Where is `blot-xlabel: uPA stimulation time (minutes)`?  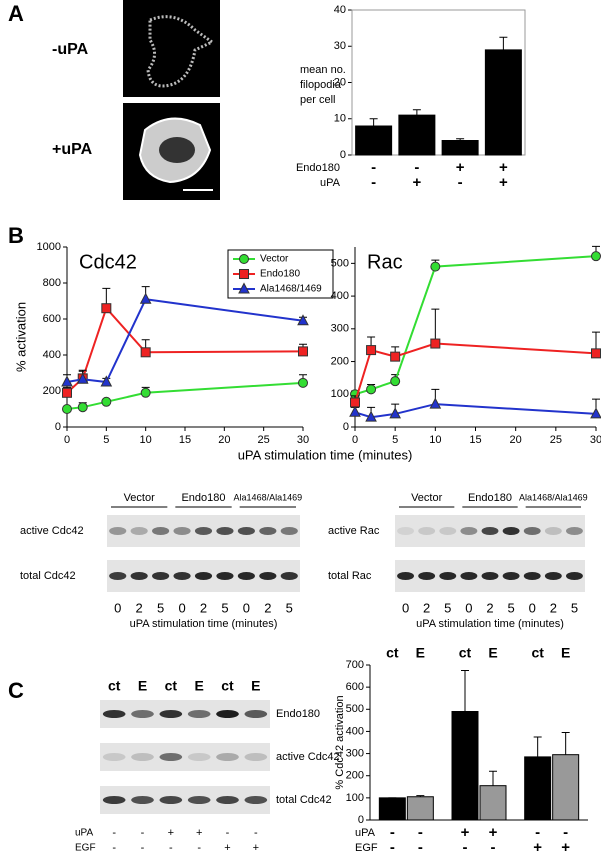 blot-xlabel: uPA stimulation time (minutes) is located at coordinates (490, 624).